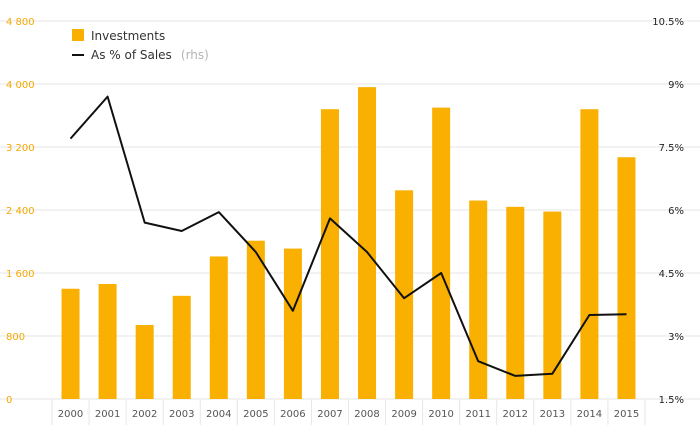  Describe the element at coordinates (218, 414) in the screenshot. I see `x-tick-label: 2004` at that location.